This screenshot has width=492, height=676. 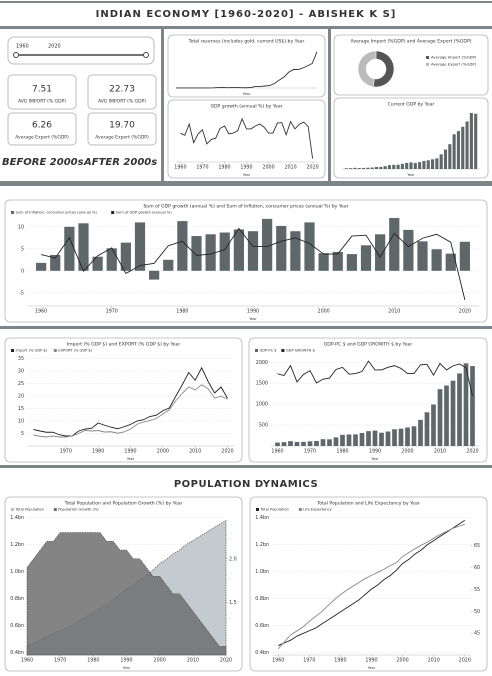 What do you see at coordinates (126, 594) in the screenshot?
I see `area` at bounding box center [126, 594].